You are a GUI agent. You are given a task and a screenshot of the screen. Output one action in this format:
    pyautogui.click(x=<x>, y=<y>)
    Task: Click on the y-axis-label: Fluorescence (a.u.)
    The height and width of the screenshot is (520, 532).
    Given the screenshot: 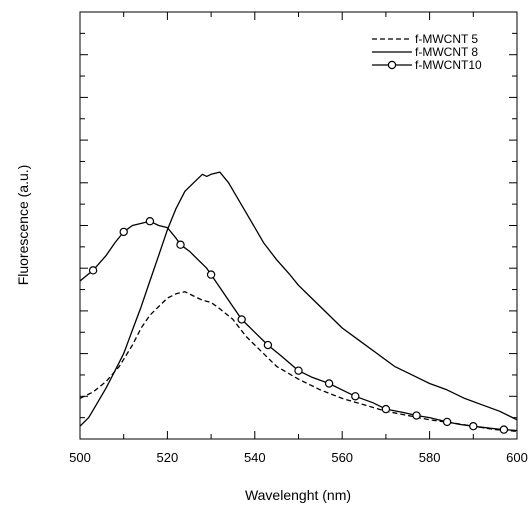 What is the action you would take?
    pyautogui.click(x=23, y=225)
    